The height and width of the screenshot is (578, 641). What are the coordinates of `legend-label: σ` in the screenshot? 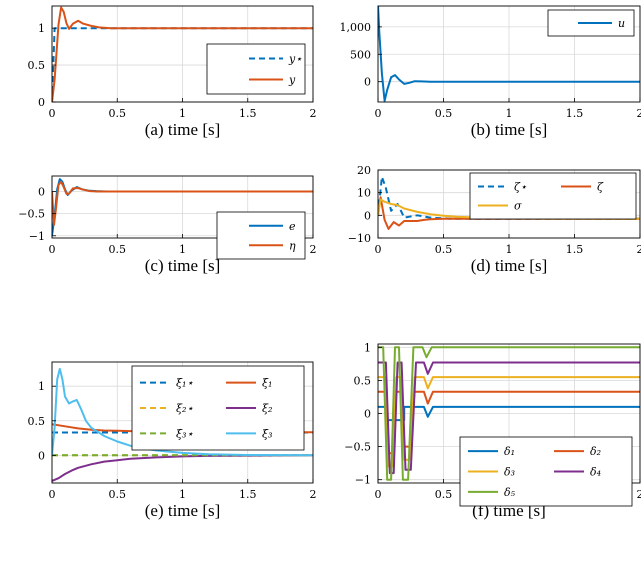 It's located at (518, 206).